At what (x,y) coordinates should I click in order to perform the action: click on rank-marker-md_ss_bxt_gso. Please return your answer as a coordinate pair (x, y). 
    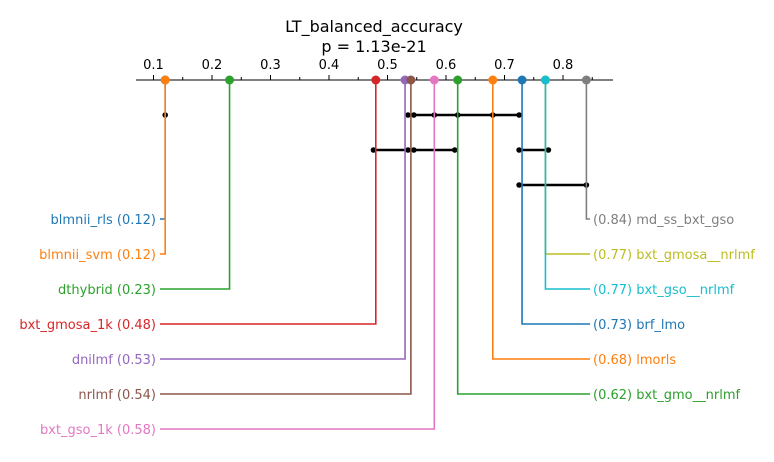
    Looking at the image, I should click on (586, 80).